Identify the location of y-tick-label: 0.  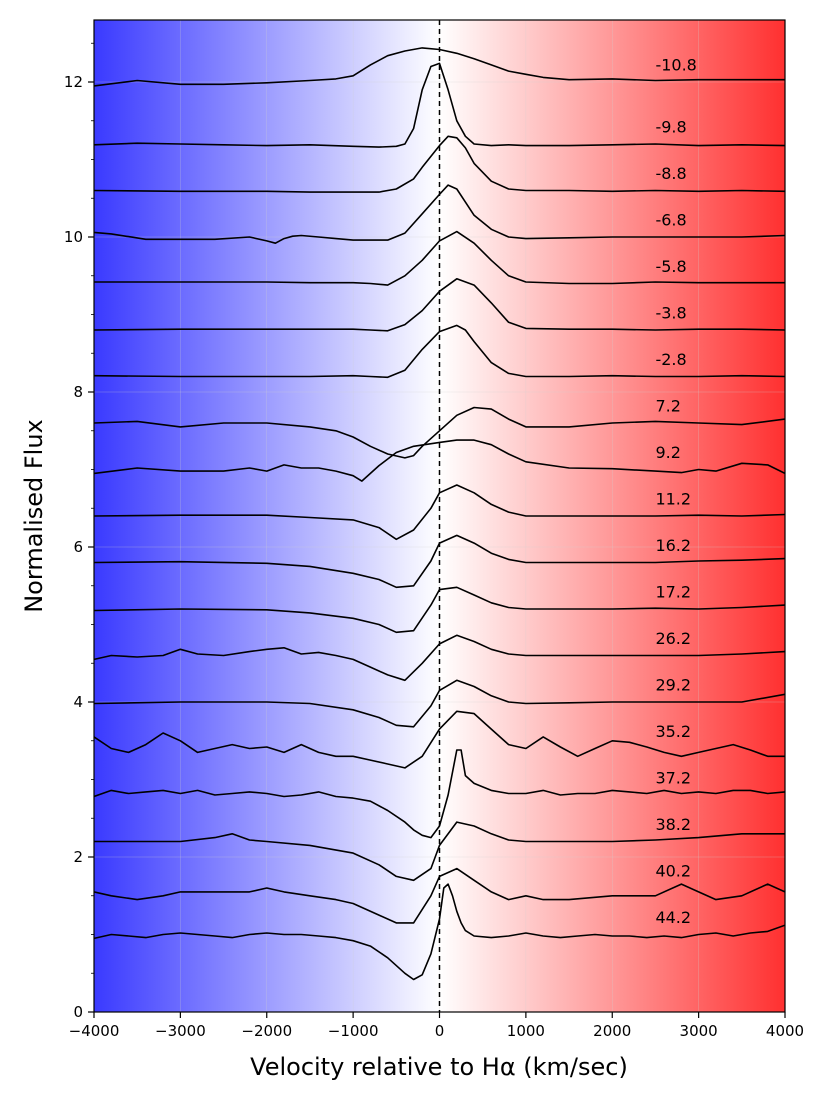
(78, 1012).